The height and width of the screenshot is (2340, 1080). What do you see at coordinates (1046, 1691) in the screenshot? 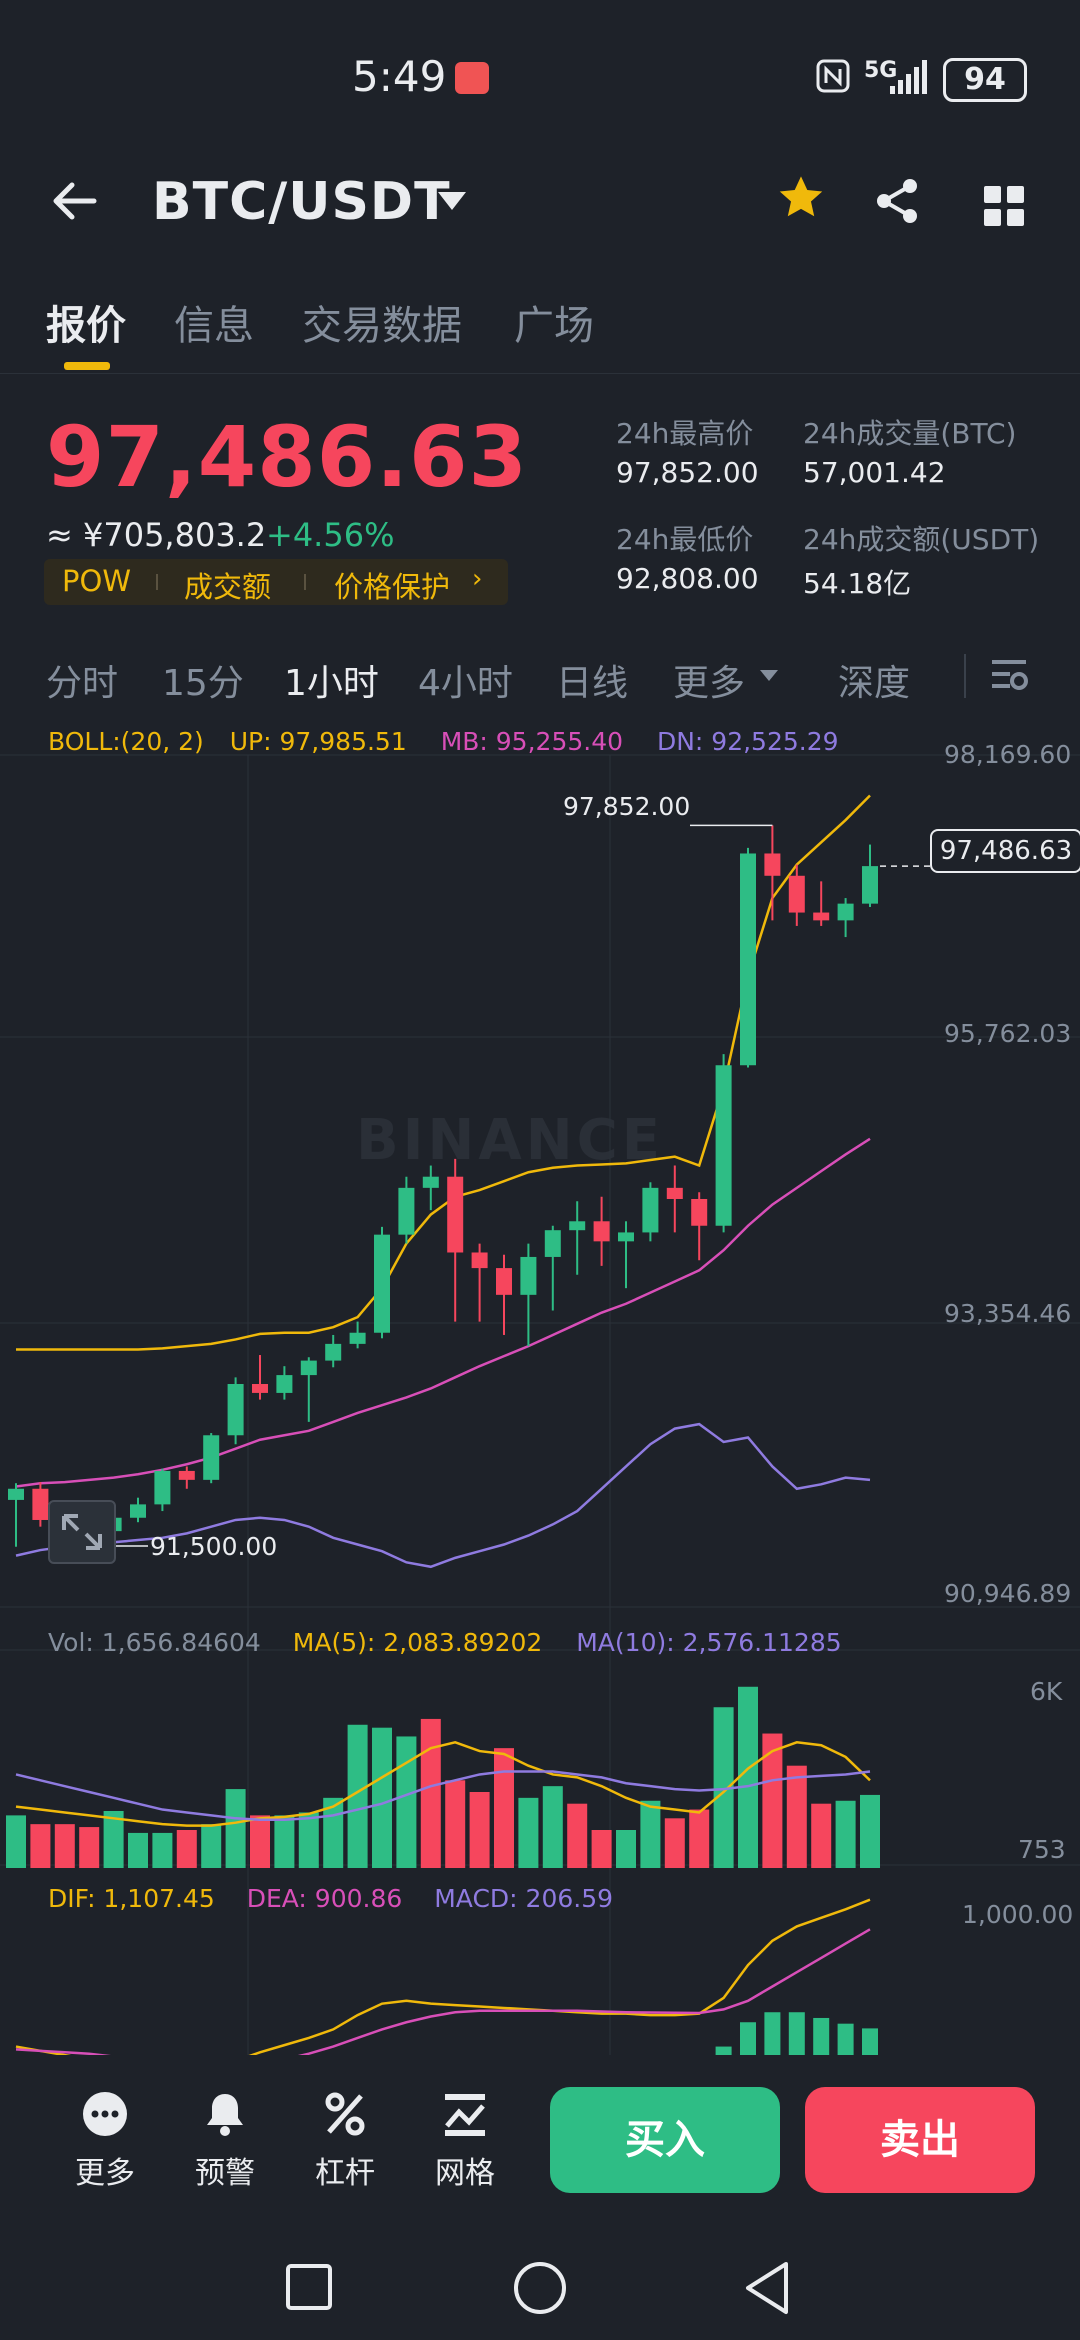
I see `vol-axis-top: 6K` at bounding box center [1046, 1691].